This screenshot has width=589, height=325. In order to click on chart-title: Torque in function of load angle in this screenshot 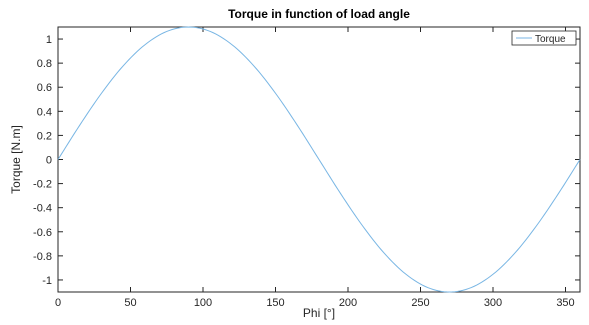, I will do `click(319, 14)`.